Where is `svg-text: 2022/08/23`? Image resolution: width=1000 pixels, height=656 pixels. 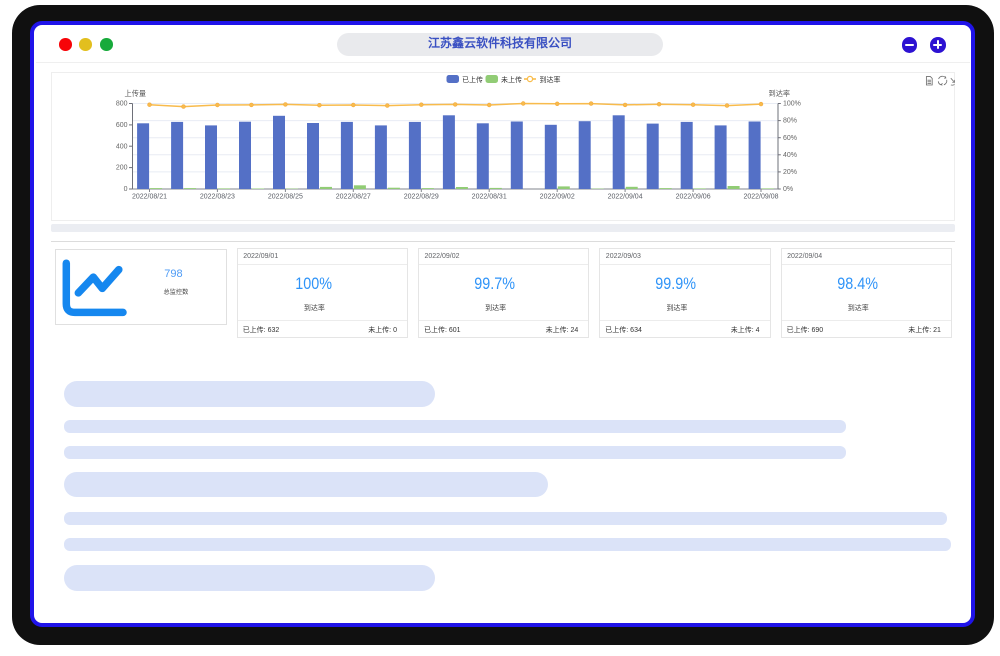 svg-text: 2022/08/23 is located at coordinates (217, 196).